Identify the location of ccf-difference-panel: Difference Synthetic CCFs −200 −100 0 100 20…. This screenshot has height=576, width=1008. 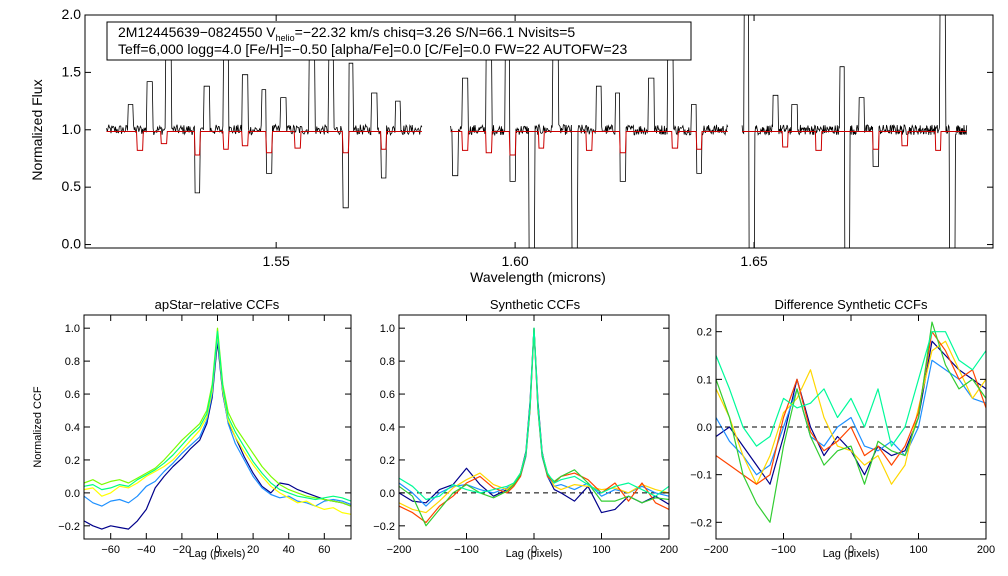
(842, 428).